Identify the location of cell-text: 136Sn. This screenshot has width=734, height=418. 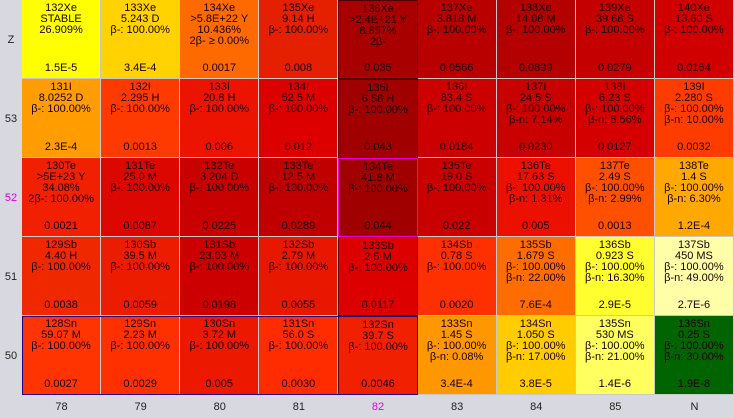
(694, 324).